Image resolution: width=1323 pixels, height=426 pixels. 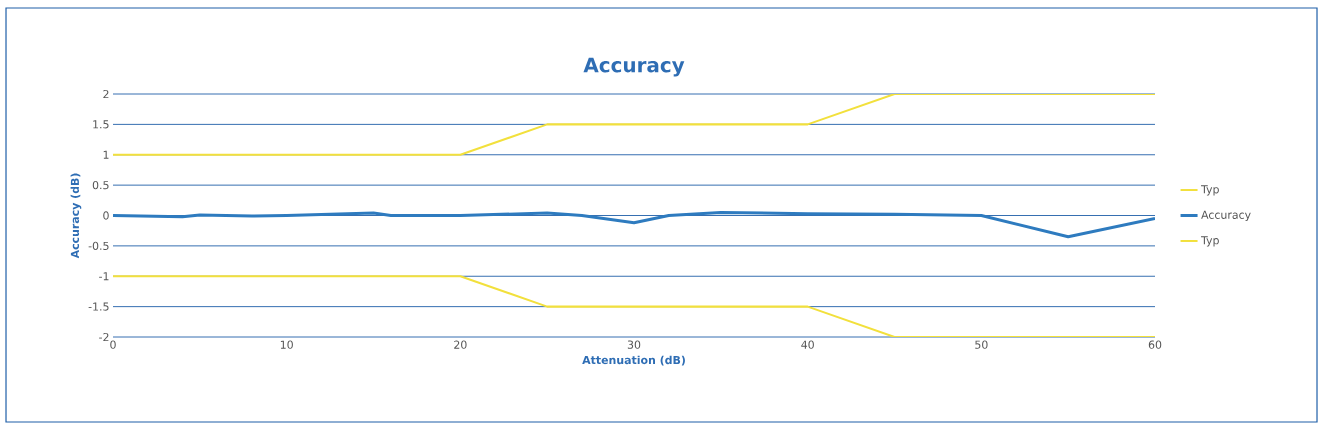 What do you see at coordinates (106, 94) in the screenshot?
I see `y-tick-label: 2` at bounding box center [106, 94].